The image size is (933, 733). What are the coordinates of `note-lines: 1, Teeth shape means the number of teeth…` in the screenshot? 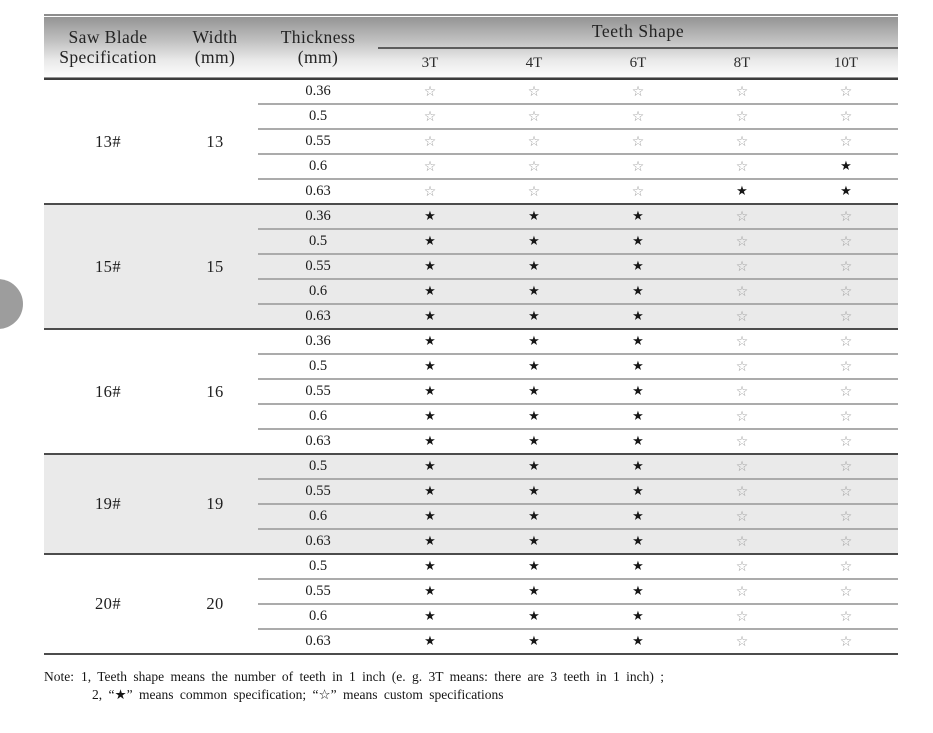 It's located at (372, 686).